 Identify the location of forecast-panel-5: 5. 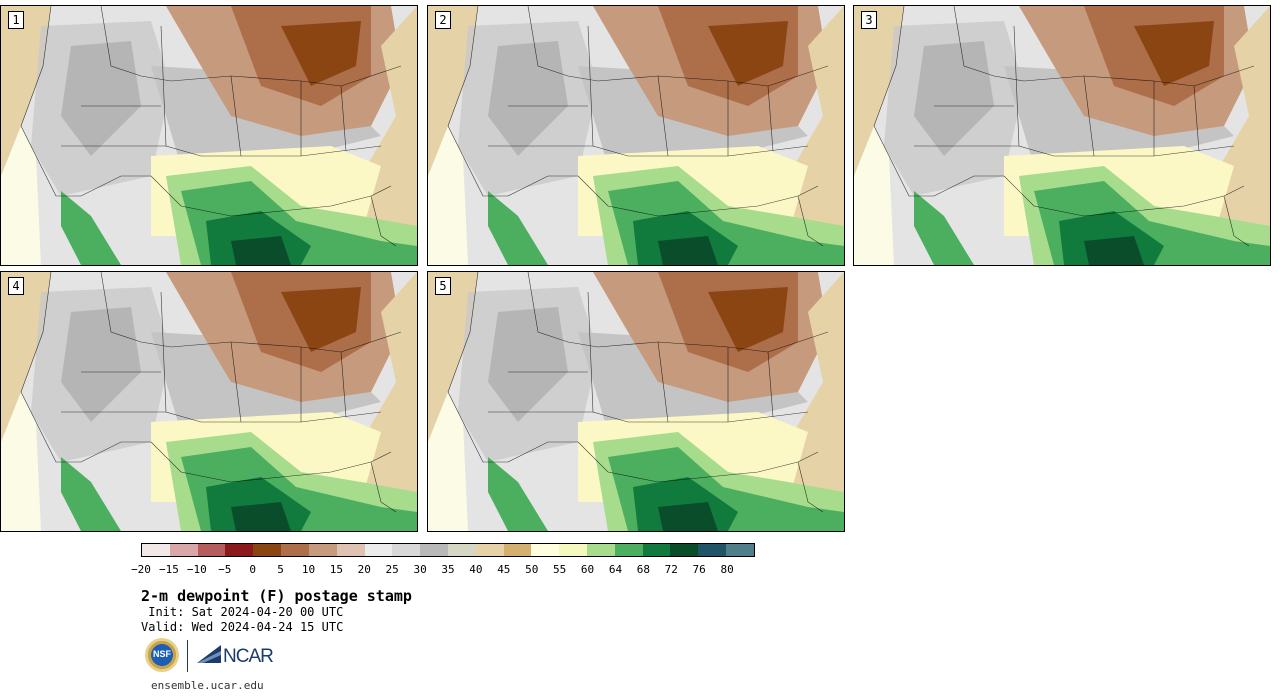
(636, 401).